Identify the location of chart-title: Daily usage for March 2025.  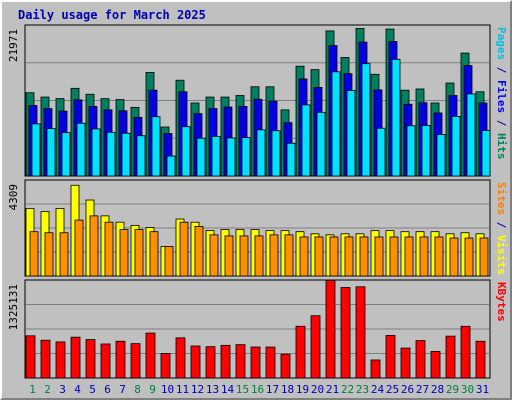
(112, 15).